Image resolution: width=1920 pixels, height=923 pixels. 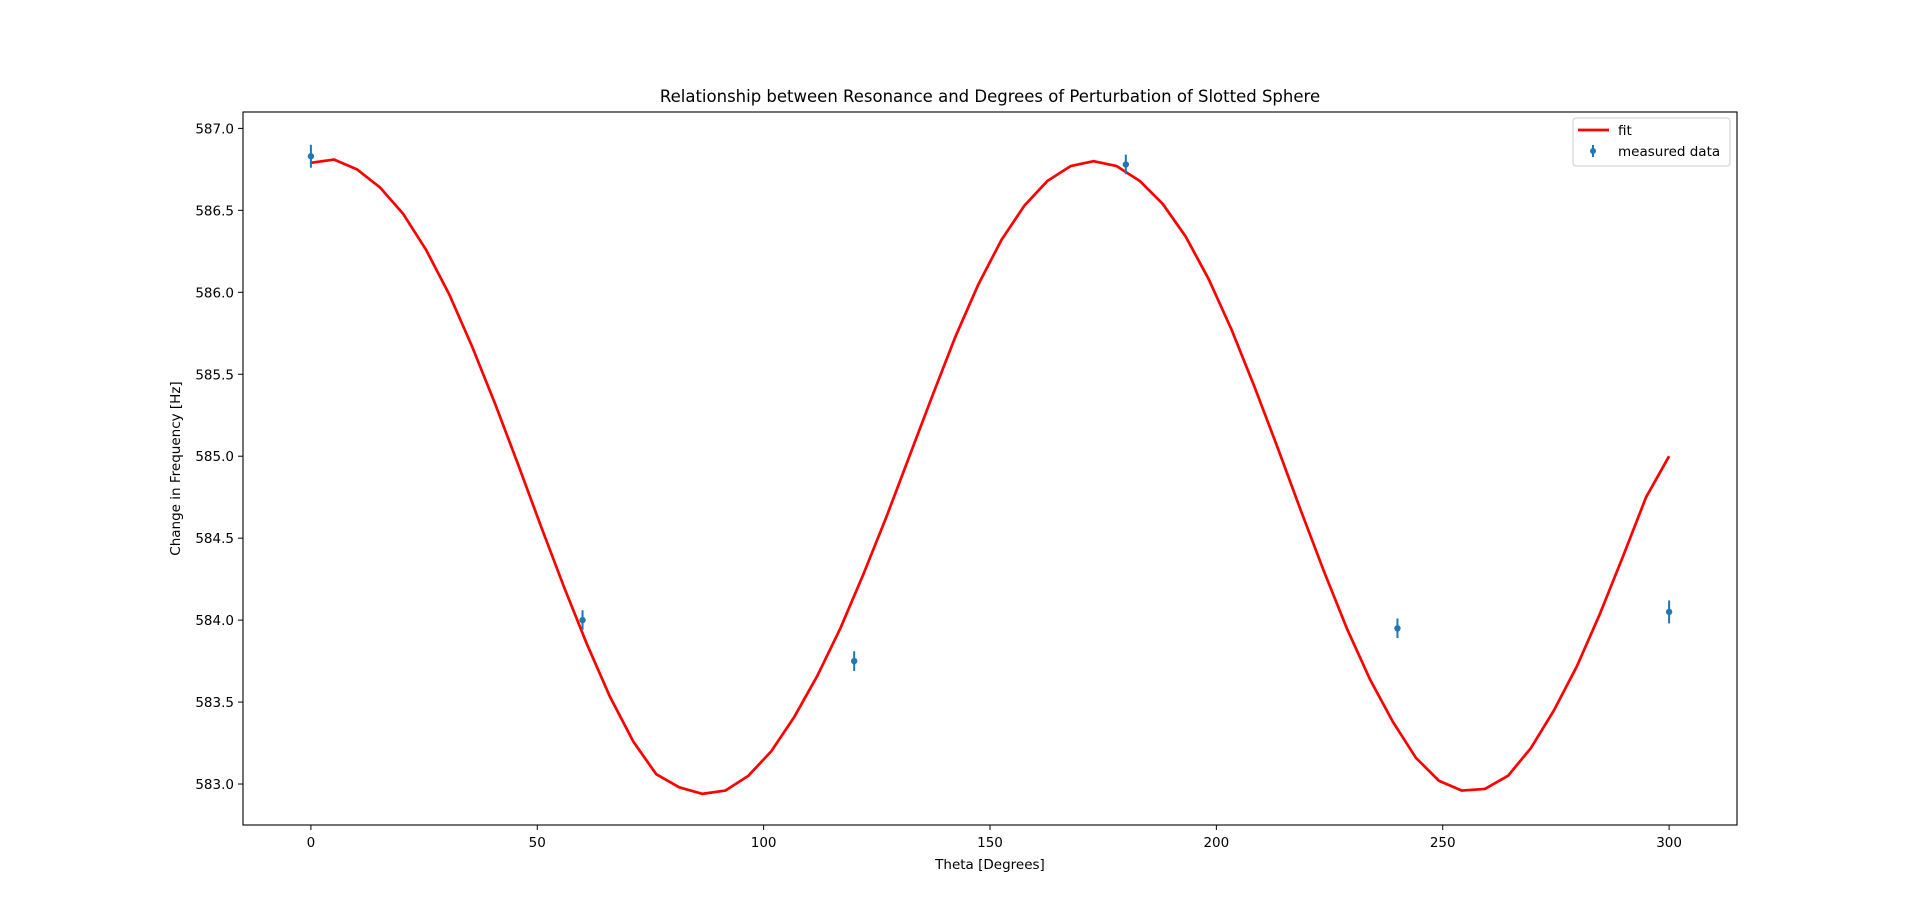 What do you see at coordinates (990, 843) in the screenshot?
I see `x-tick-label: 150` at bounding box center [990, 843].